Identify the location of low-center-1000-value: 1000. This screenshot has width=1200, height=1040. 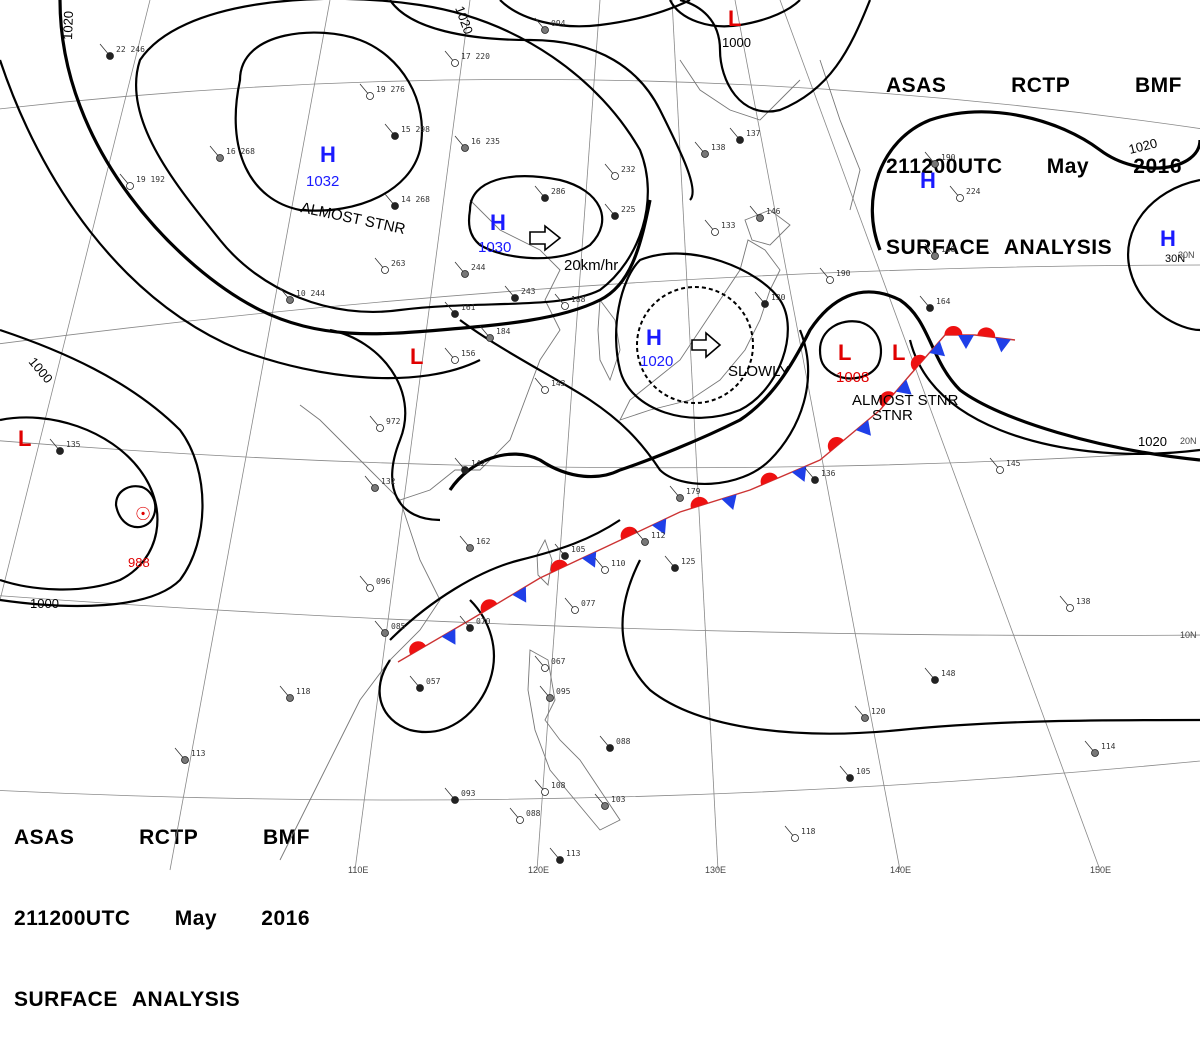
(736, 42).